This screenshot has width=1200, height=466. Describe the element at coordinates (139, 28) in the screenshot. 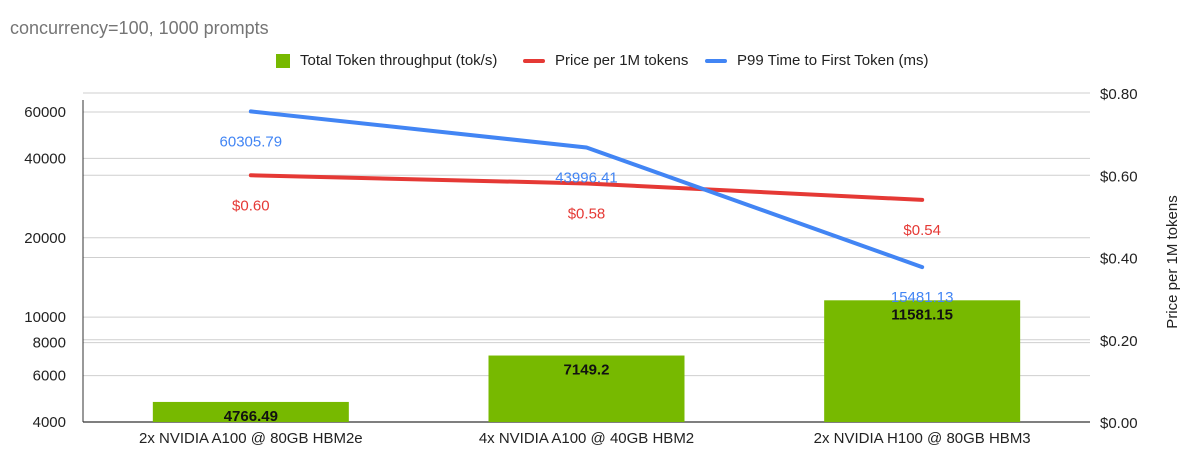

I see `chart-subtitle: concurrency=100, 1000 prompts` at that location.